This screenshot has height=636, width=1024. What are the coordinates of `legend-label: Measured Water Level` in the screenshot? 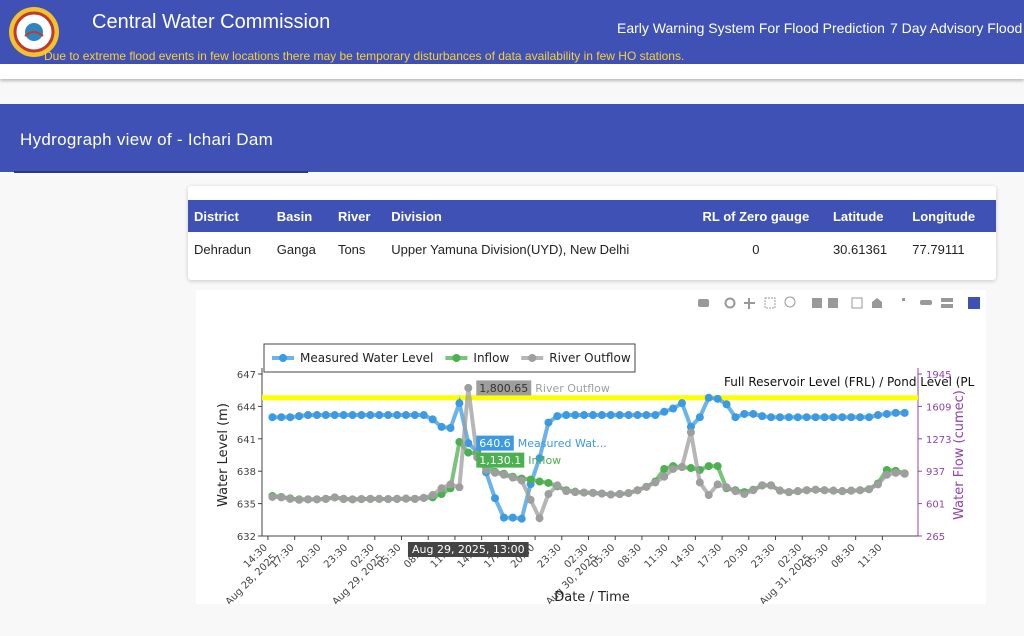 It's located at (366, 358).